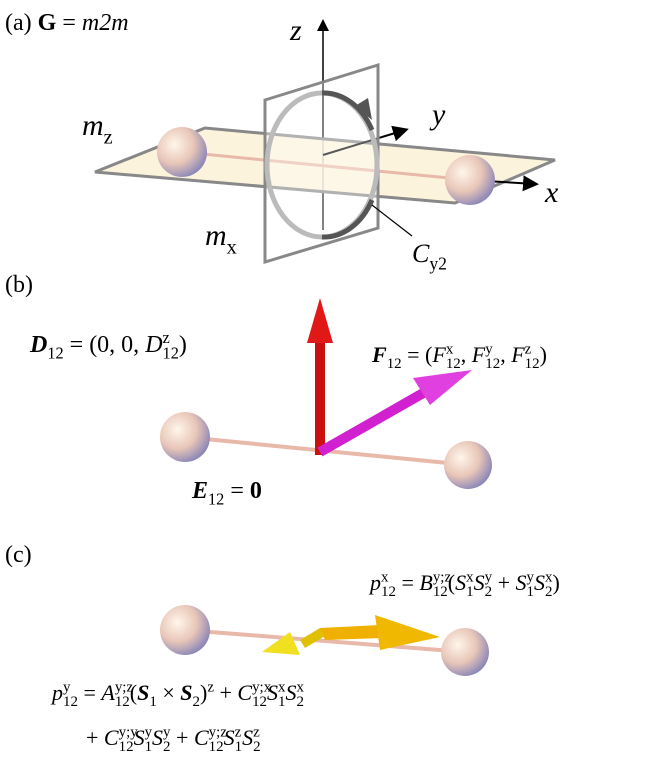 The width and height of the screenshot is (653, 758). What do you see at coordinates (262, 688) in the screenshot?
I see `label-part: y;x` at bounding box center [262, 688].